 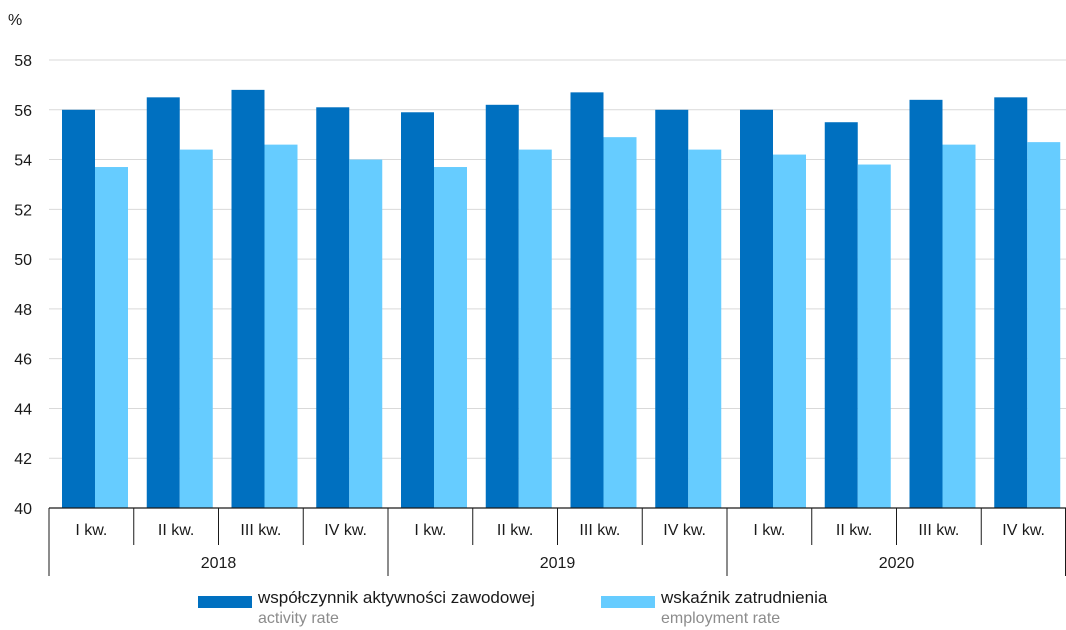 What do you see at coordinates (558, 563) in the screenshot?
I see `x-group-label: 2019` at bounding box center [558, 563].